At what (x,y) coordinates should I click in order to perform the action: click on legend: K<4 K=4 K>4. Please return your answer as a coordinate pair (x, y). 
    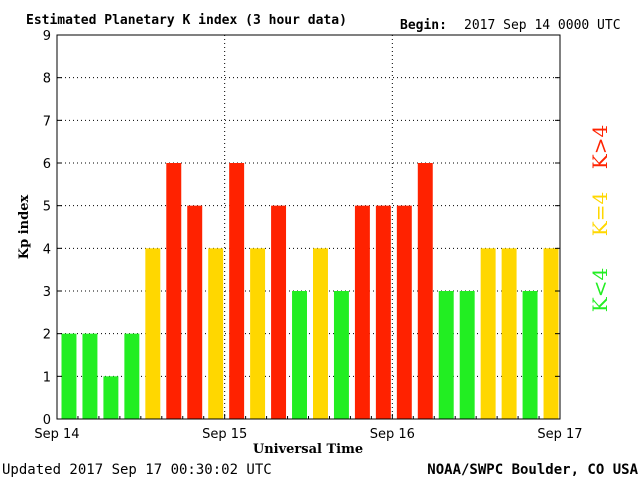
    Looking at the image, I should click on (600, 218).